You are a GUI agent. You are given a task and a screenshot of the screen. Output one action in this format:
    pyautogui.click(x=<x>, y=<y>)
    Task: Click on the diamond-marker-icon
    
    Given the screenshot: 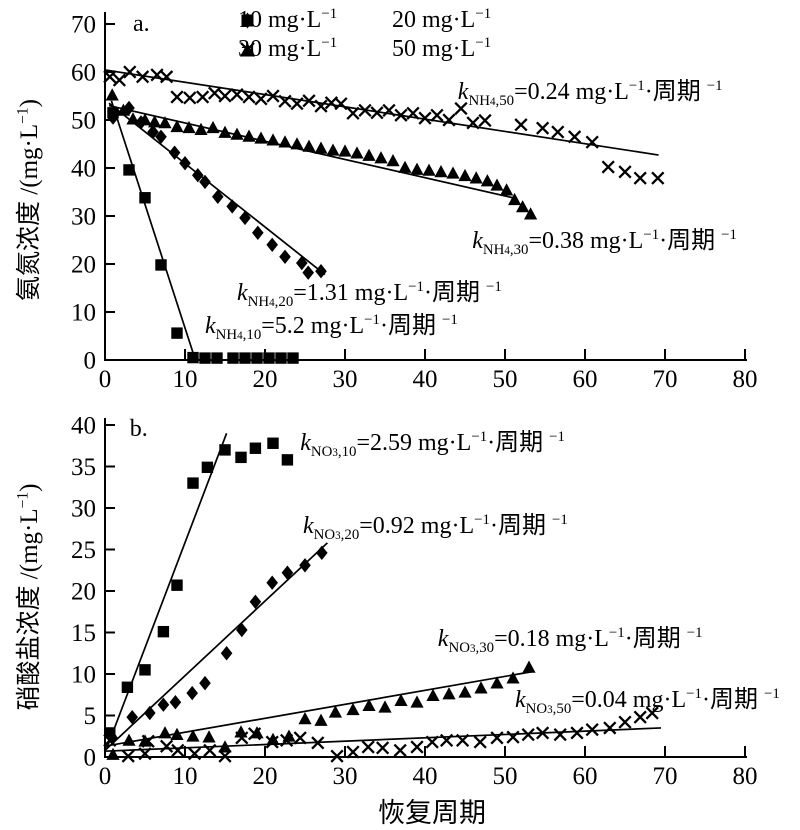 What is the action you would take?
    pyautogui.click(x=247, y=20)
    